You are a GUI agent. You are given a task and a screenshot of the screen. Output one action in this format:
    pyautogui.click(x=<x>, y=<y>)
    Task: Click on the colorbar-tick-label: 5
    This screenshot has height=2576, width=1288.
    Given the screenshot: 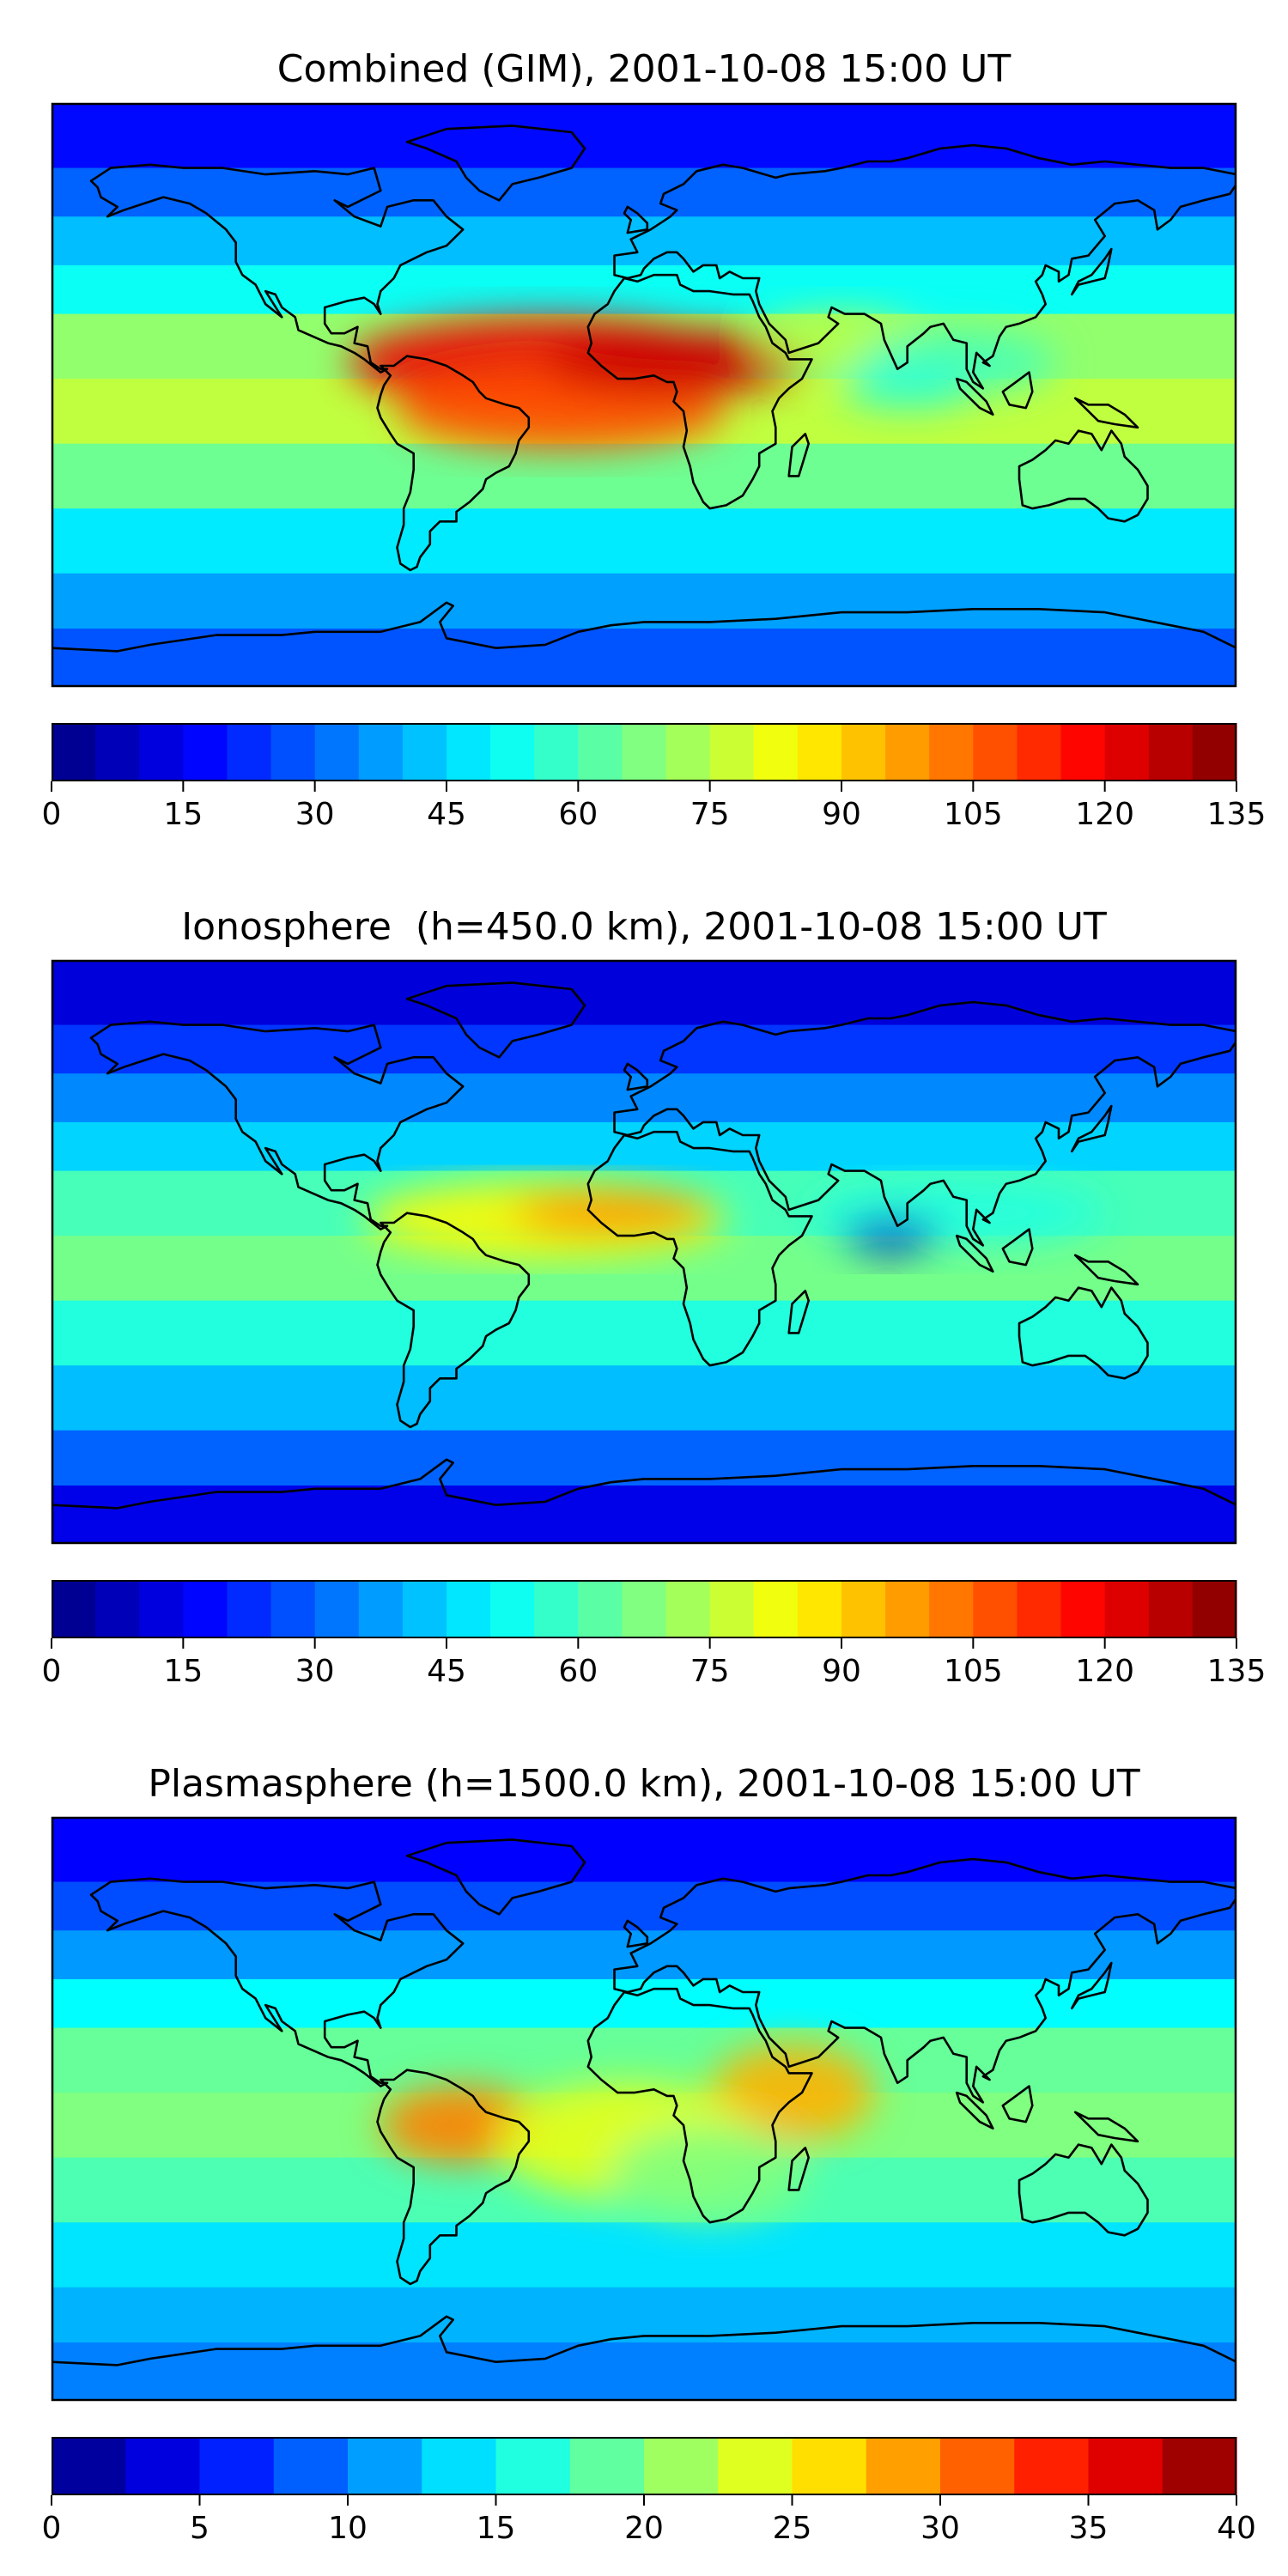 What is the action you would take?
    pyautogui.click(x=200, y=2529)
    